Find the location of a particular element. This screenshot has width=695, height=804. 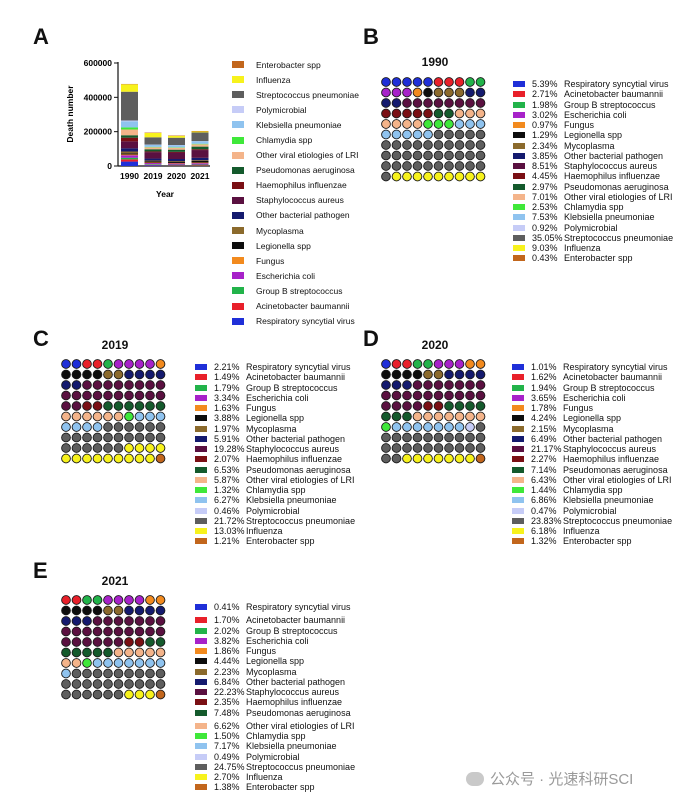

legend-item: 1.32% Chlamydia spp is located at coordinates (275, 490).